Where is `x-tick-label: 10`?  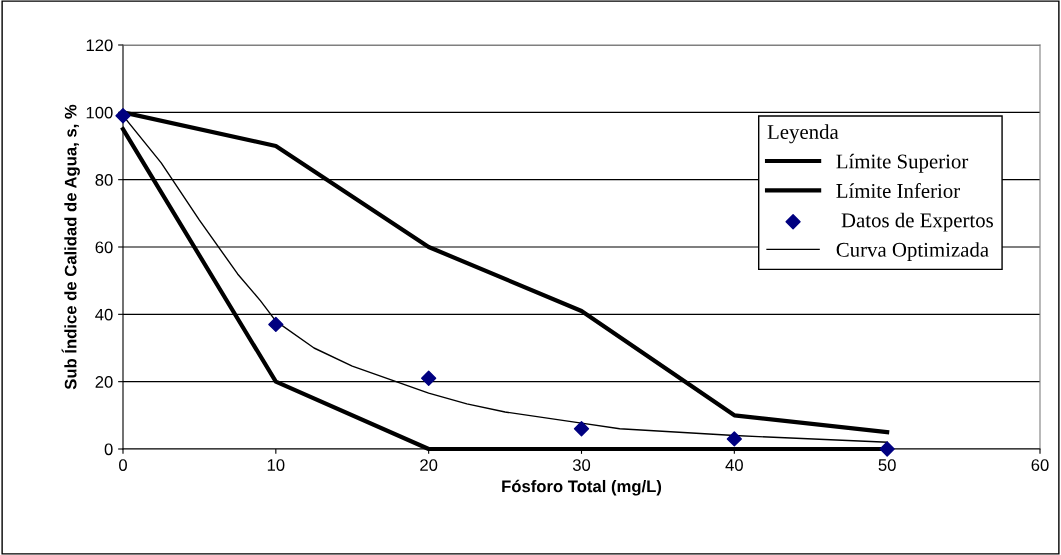
x-tick-label: 10 is located at coordinates (276, 465).